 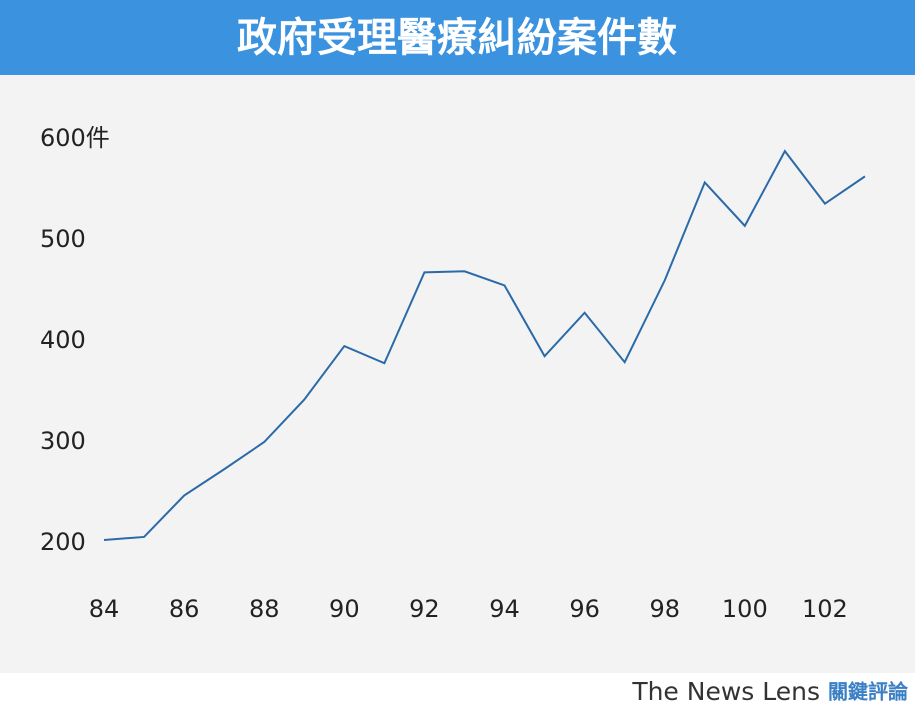 I want to click on footer-brand-zh: 關鍵評論, so click(x=868, y=692).